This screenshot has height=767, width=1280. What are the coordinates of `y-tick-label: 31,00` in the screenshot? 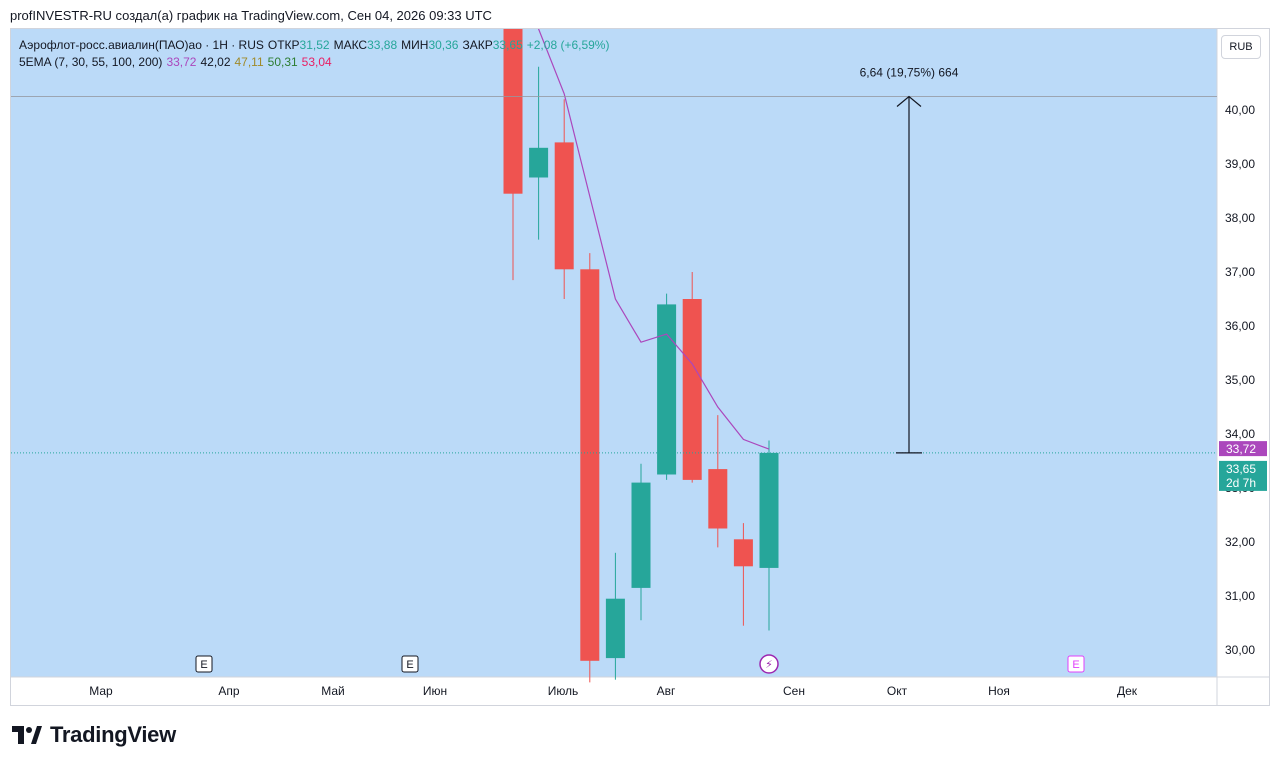 It's located at (1240, 596).